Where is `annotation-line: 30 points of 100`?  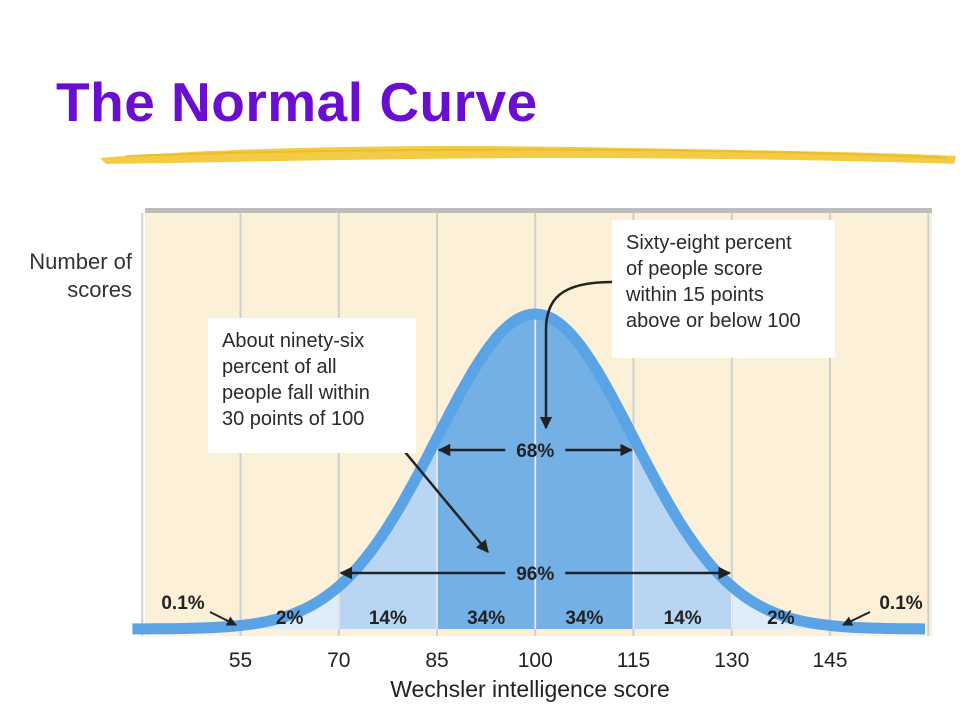 annotation-line: 30 points of 100 is located at coordinates (293, 419).